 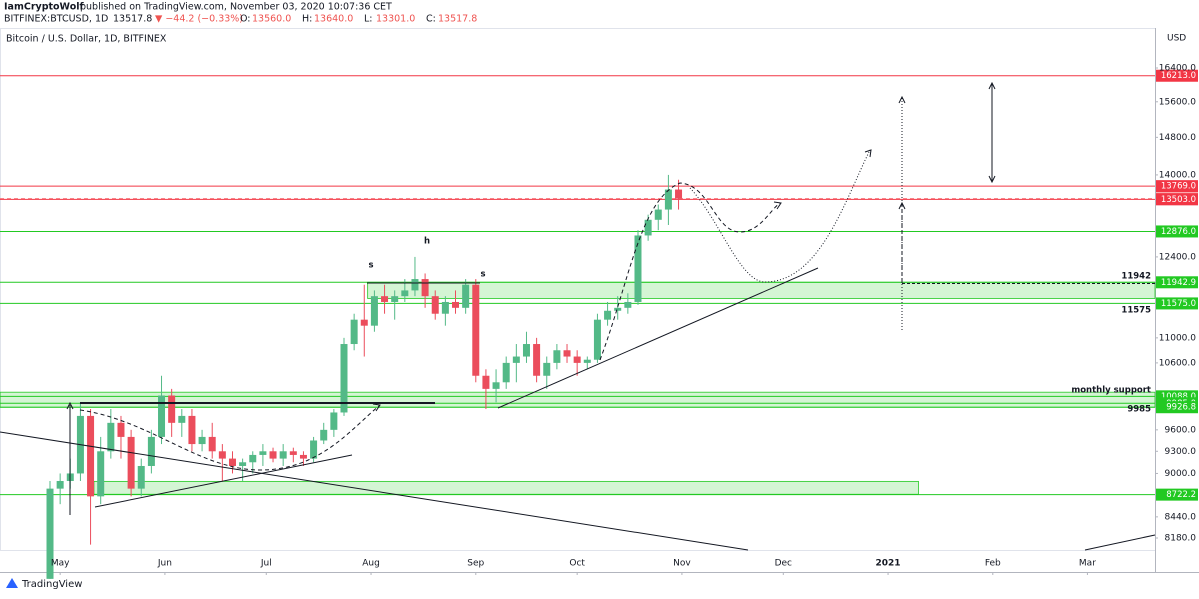 What do you see at coordinates (457, 19) in the screenshot?
I see `ohlc-value: 13517.8` at bounding box center [457, 19].